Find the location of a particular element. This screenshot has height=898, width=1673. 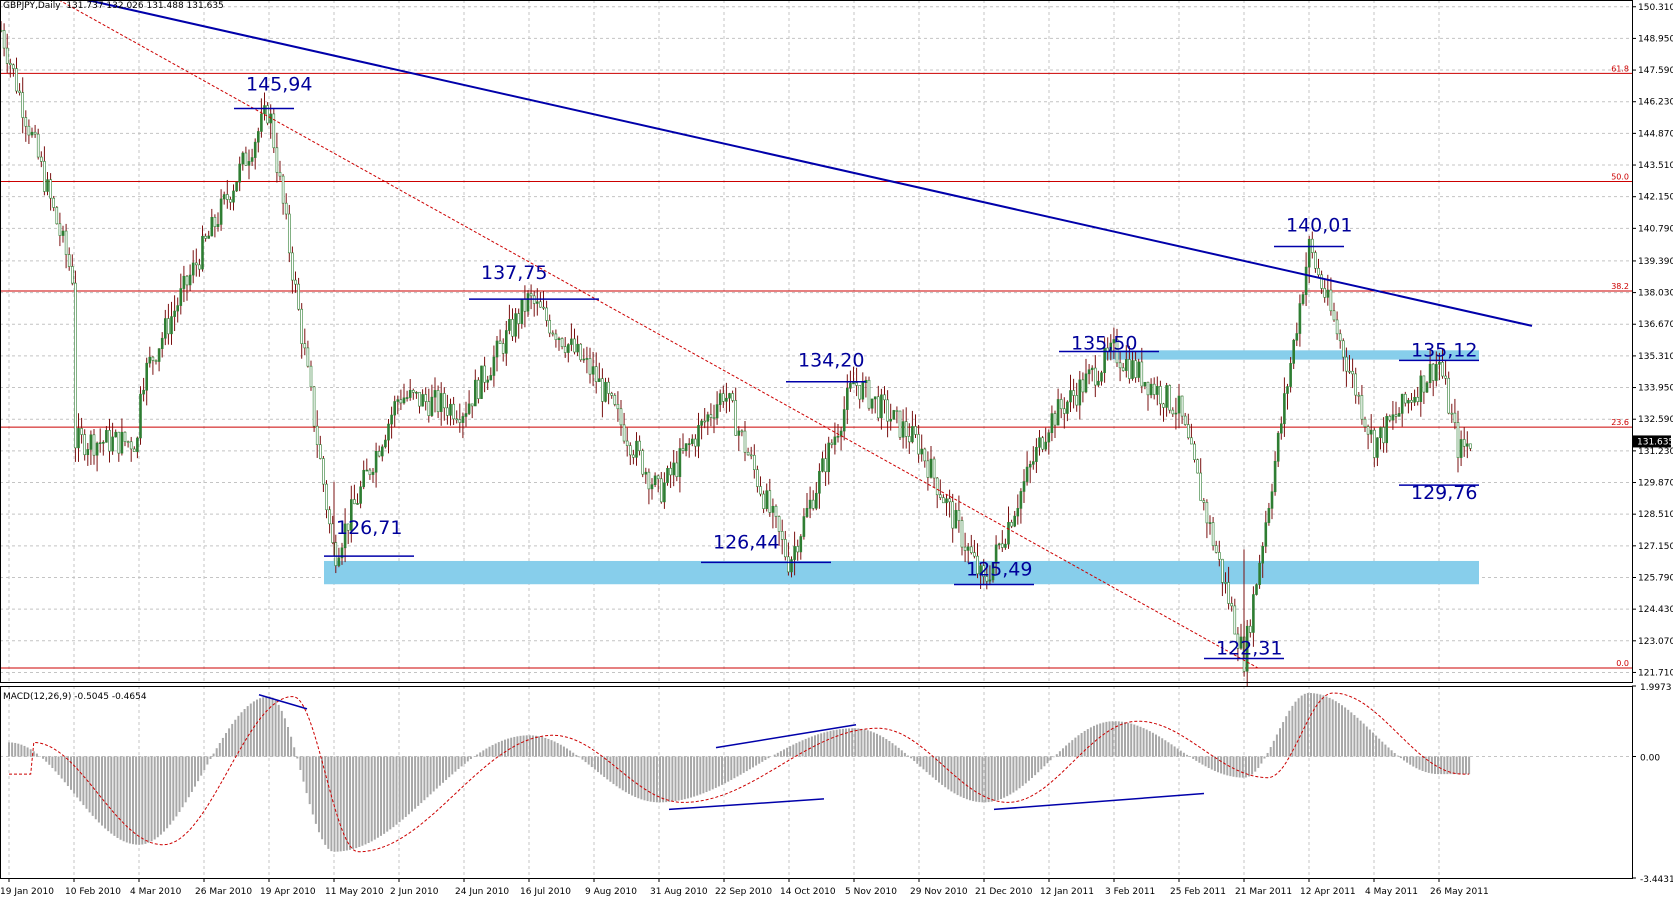

y-tick-label: 133.950 is located at coordinates (1655, 389).